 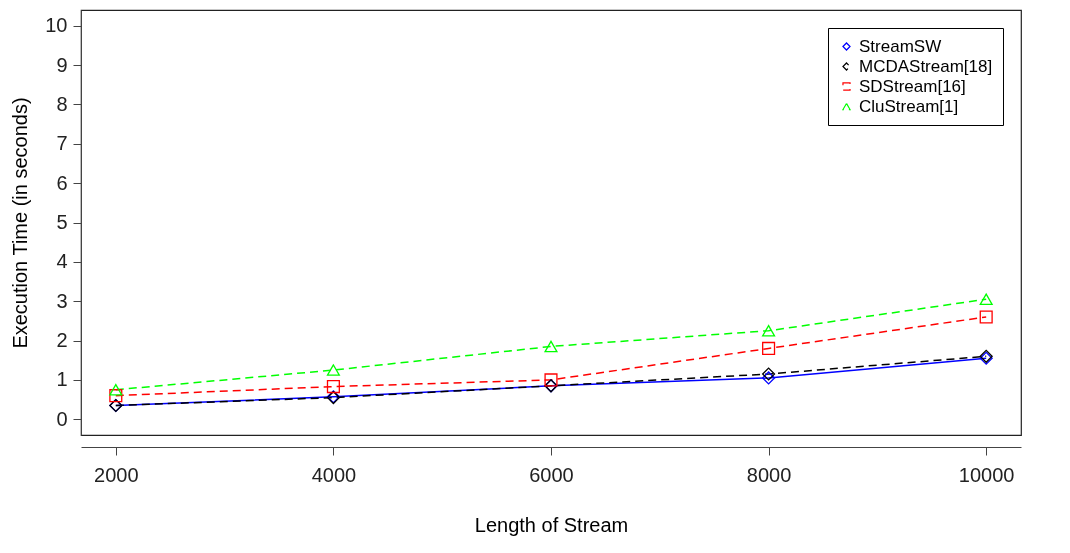 I want to click on y-tick-label: 3, so click(x=62, y=300).